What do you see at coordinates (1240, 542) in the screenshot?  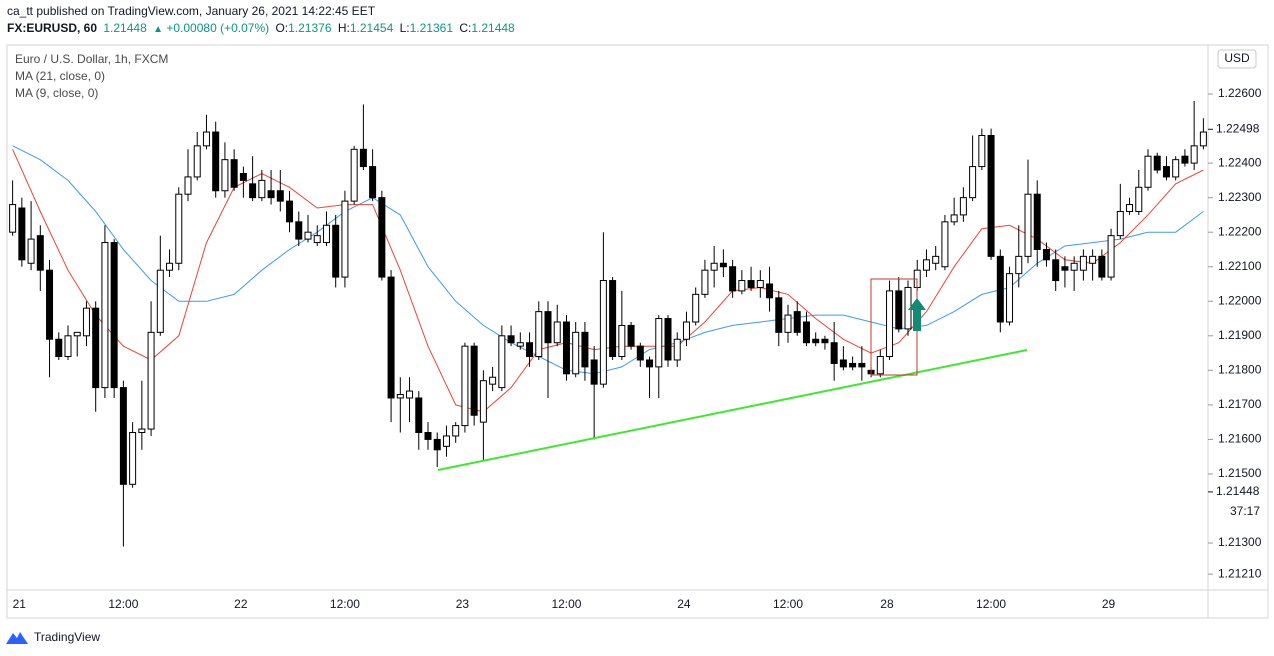 I see `y-tick-label: 1.21300` at bounding box center [1240, 542].